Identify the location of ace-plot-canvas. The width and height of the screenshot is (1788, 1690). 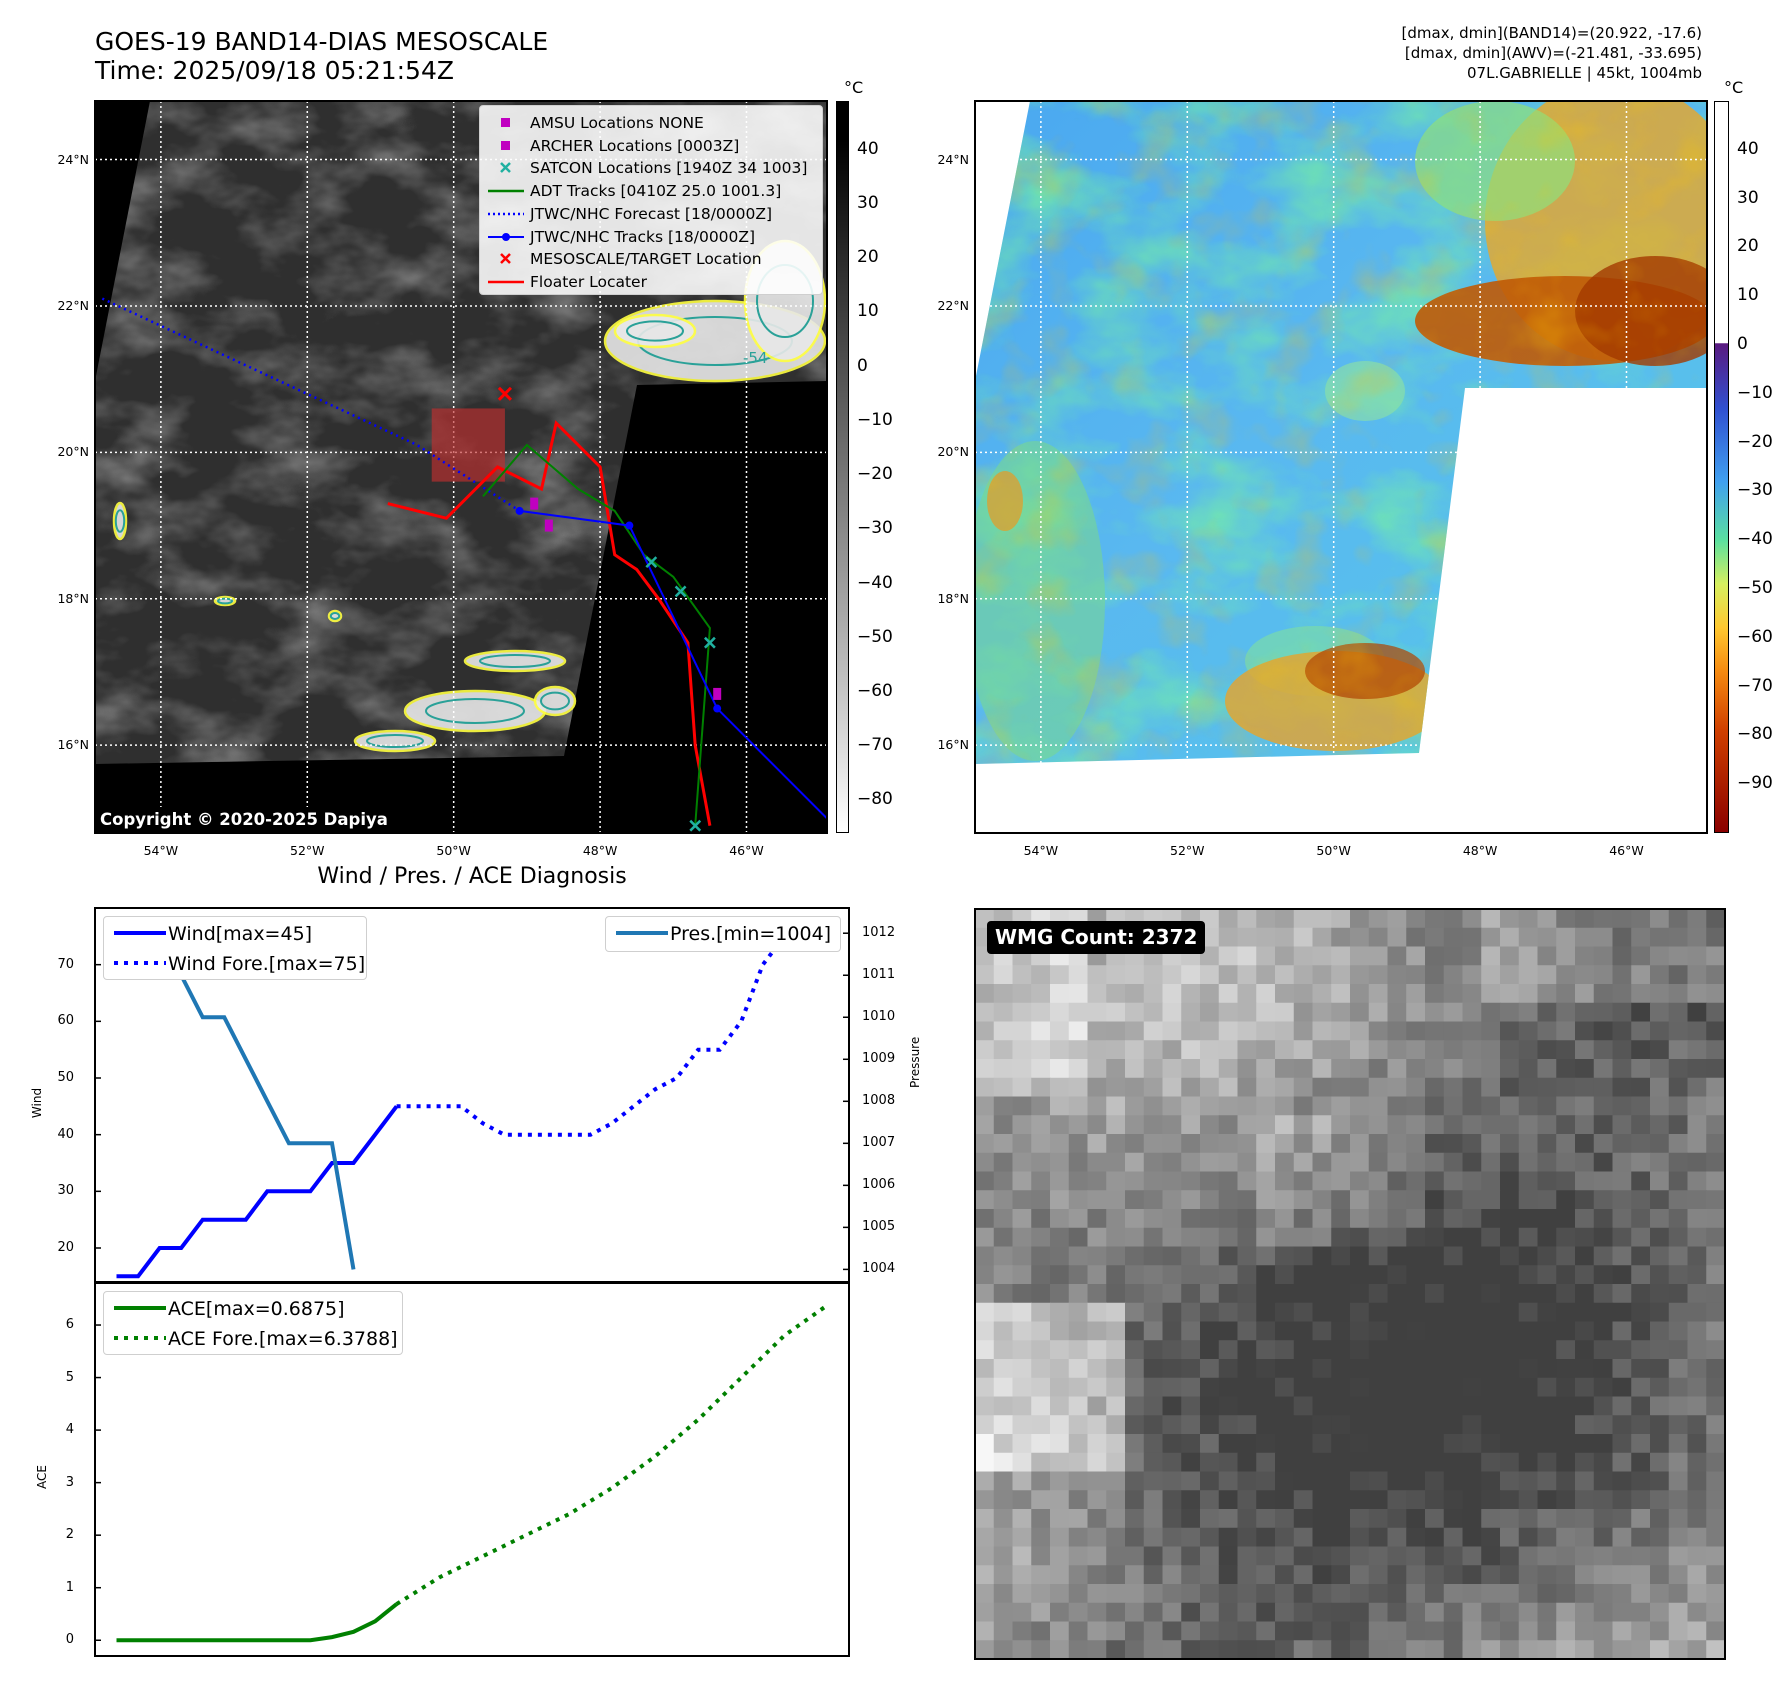
(462, 1473).